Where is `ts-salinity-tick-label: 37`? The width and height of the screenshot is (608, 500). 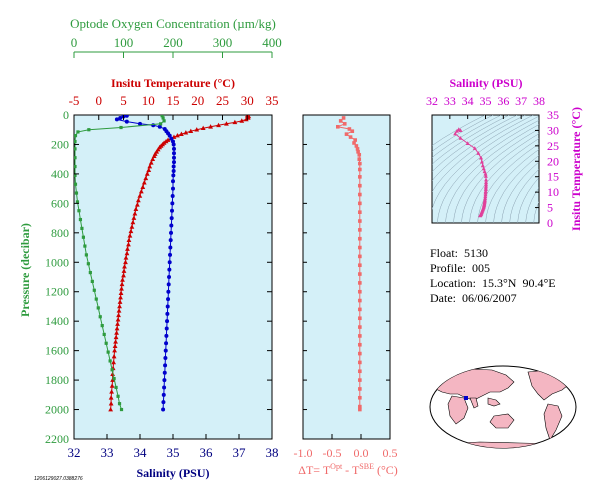
ts-salinity-tick-label: 37 is located at coordinates (521, 101).